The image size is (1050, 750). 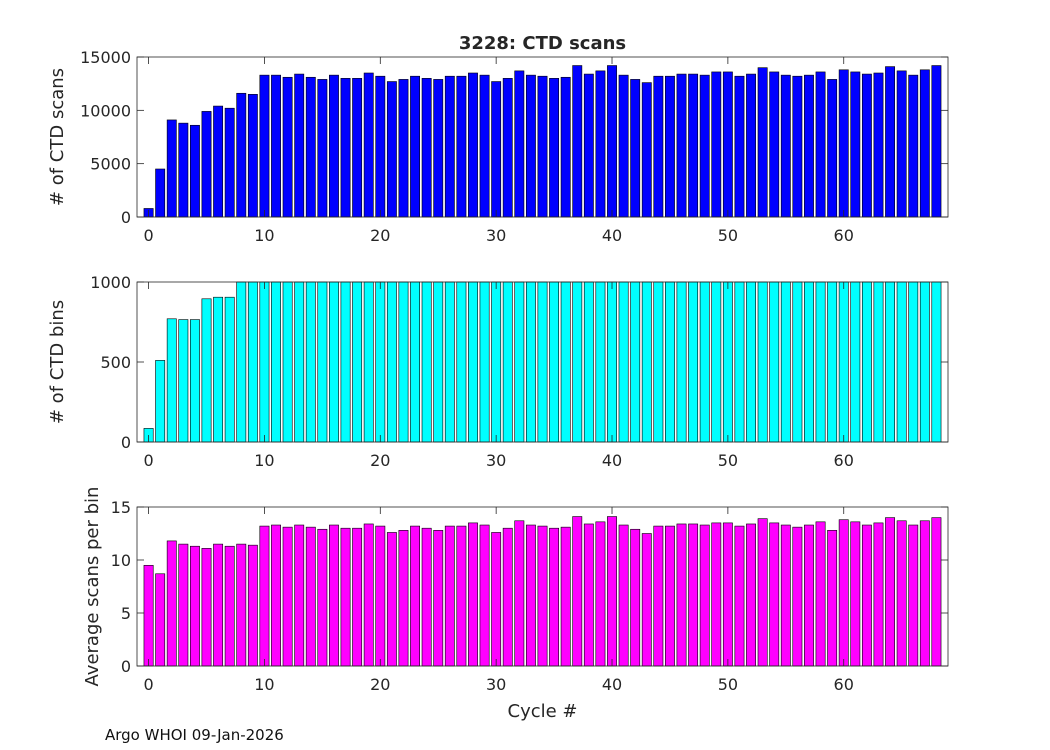 I want to click on bar-p1-c9, so click(x=252, y=156).